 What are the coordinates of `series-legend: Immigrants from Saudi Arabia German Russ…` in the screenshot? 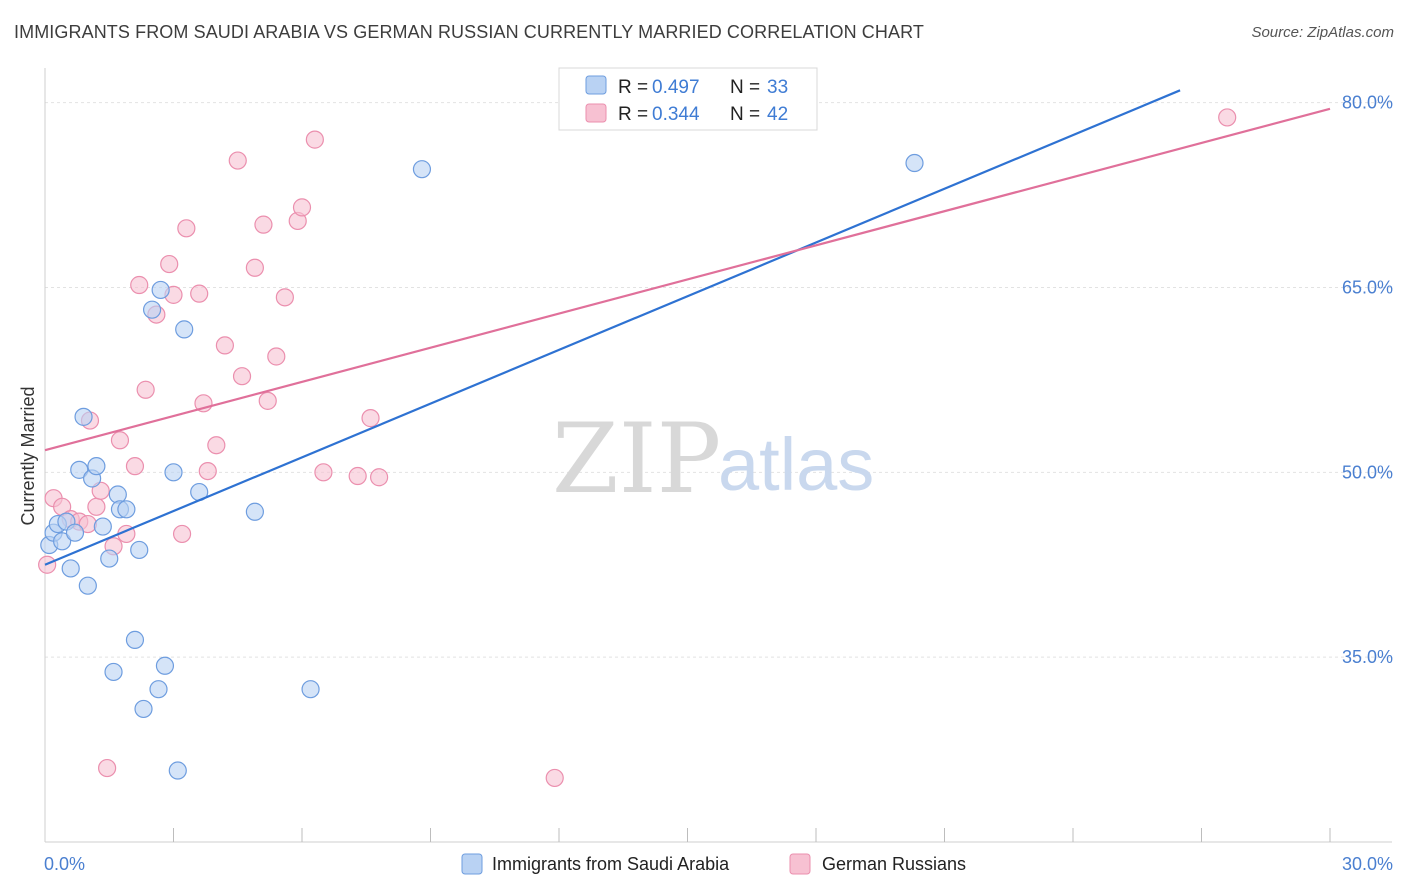 It's located at (713, 864).